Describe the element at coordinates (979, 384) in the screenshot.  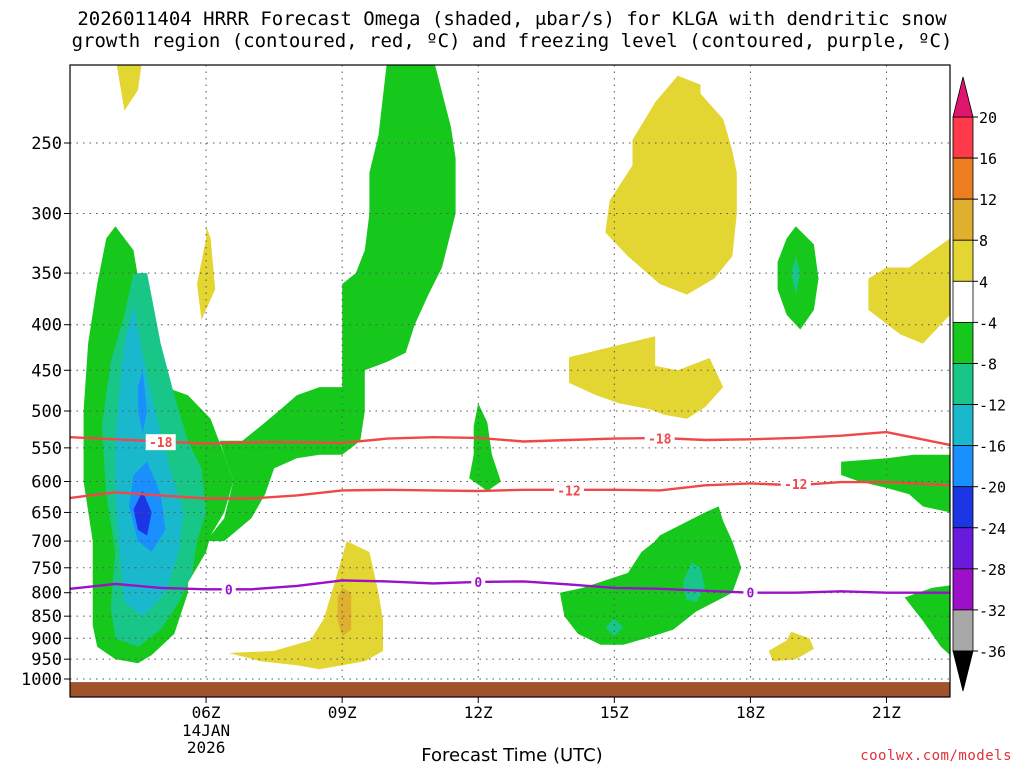
I see `colorbar: 20 16 12 8 4 -4 -8 -12 -16 -20 -24 -28 -32 -36` at that location.